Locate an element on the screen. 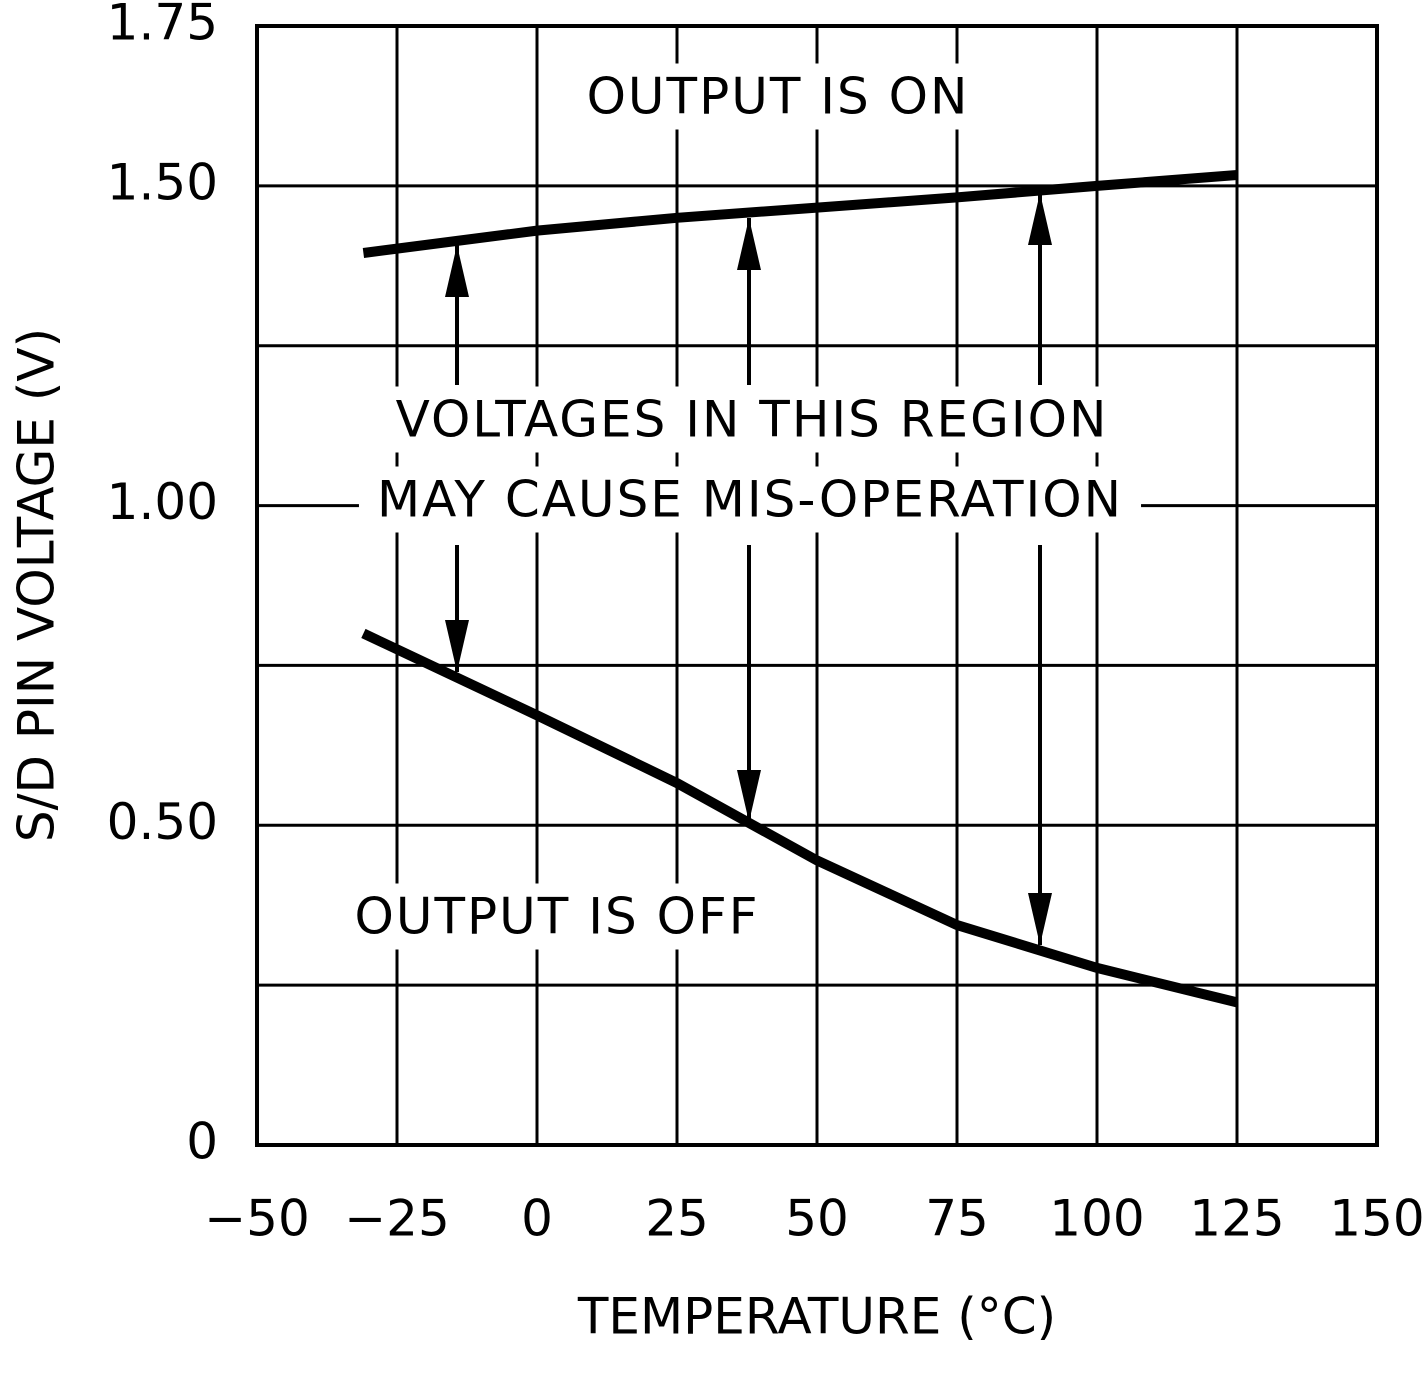 The image size is (1425, 1376). y-tick-label: 1.00 is located at coordinates (162, 502).